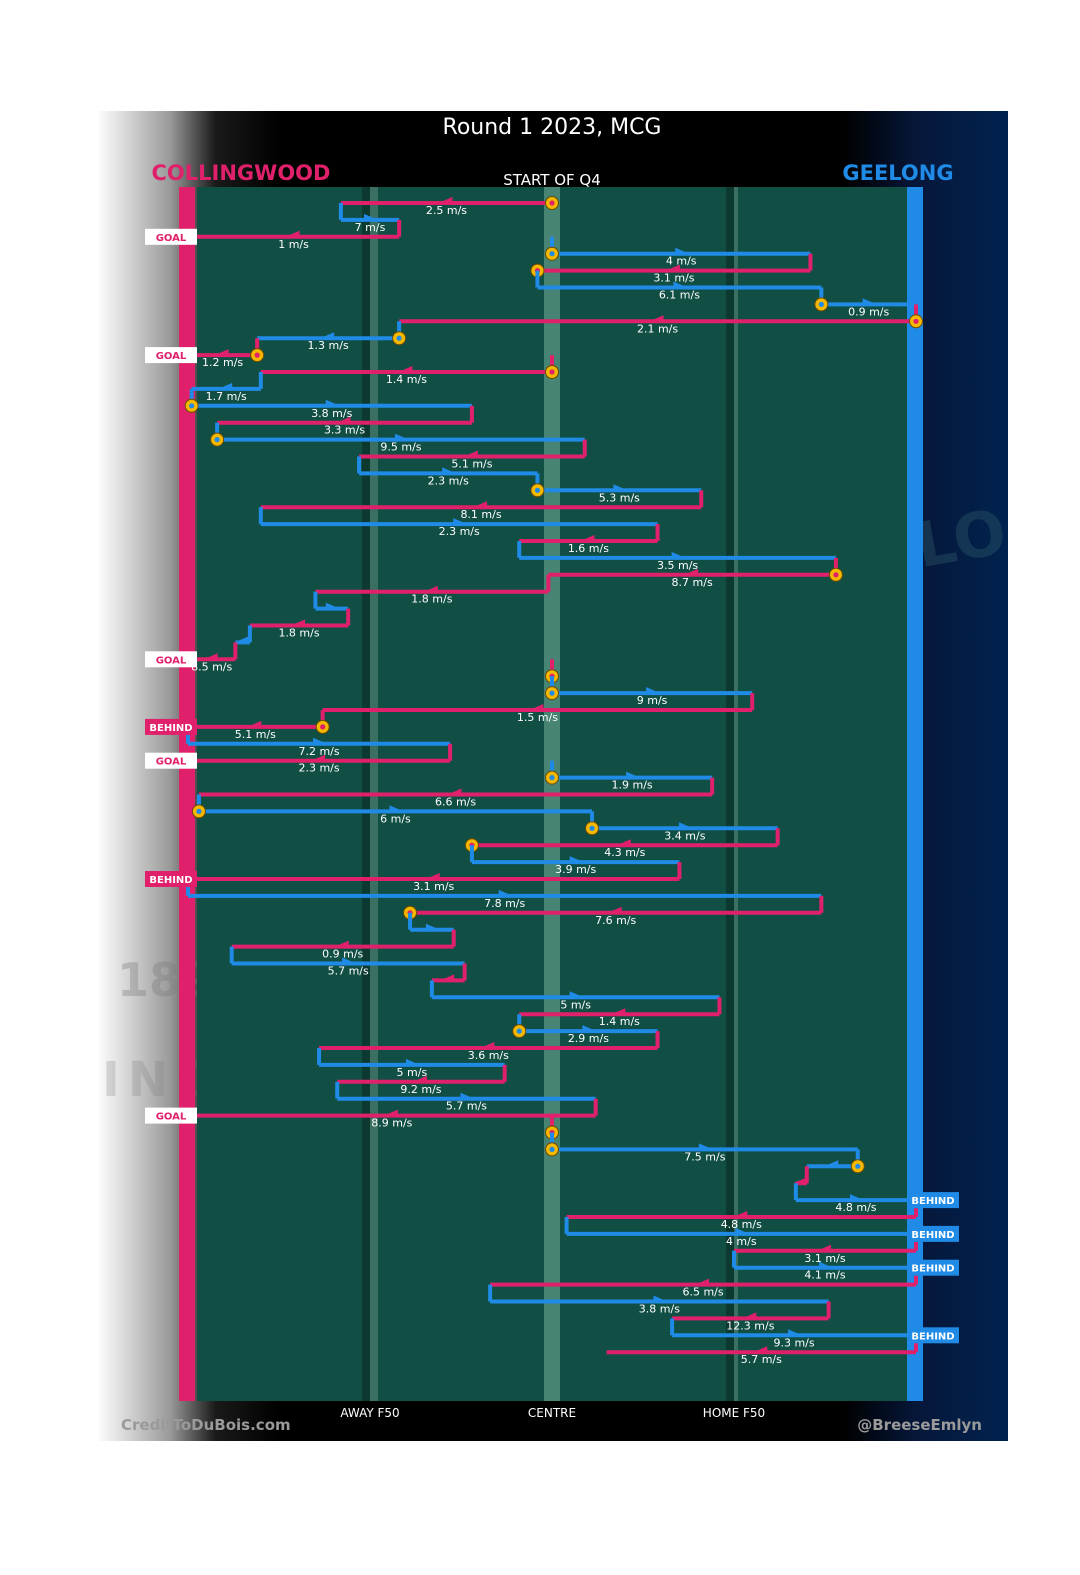 This screenshot has width=1080, height=1575. I want to click on chain-speed-label: 9.3 m/s, so click(793, 1342).